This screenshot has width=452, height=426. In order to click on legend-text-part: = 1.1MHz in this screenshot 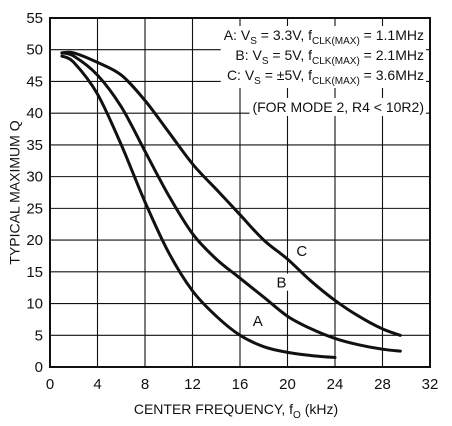, I will do `click(392, 35)`.